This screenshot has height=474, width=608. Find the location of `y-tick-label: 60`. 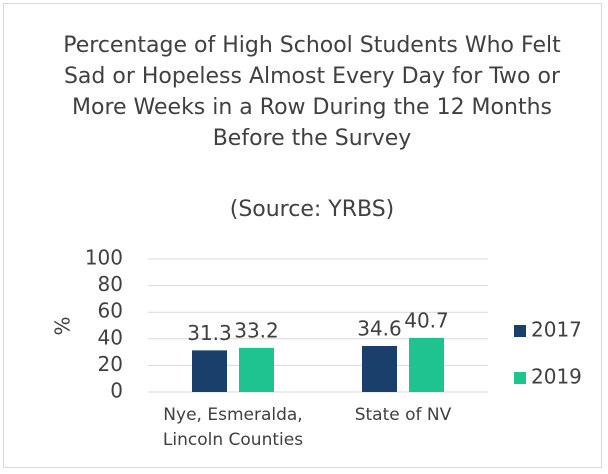

y-tick-label: 60 is located at coordinates (110, 311).